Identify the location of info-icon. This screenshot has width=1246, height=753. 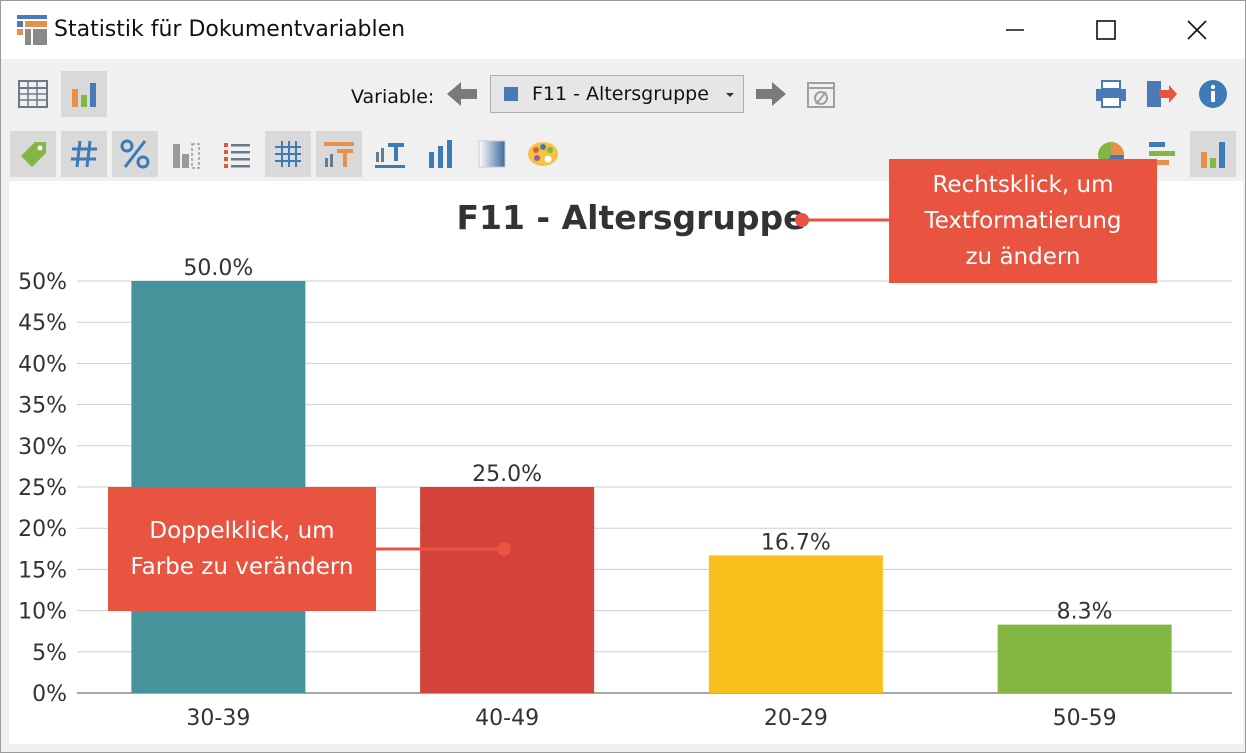
(1213, 94).